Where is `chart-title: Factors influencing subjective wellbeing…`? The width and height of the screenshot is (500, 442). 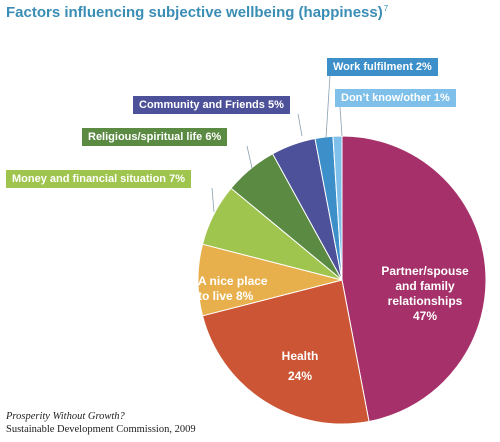
chart-title: Factors influencing subjective wellbeing… is located at coordinates (197, 12).